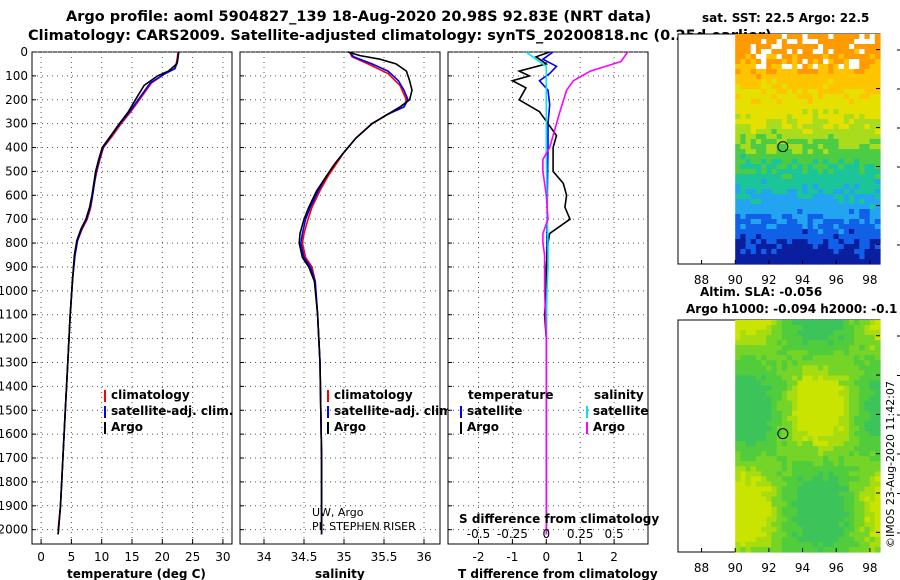 The height and width of the screenshot is (580, 900). Describe the element at coordinates (16, 195) in the screenshot. I see `y-tick-label: 600` at that location.